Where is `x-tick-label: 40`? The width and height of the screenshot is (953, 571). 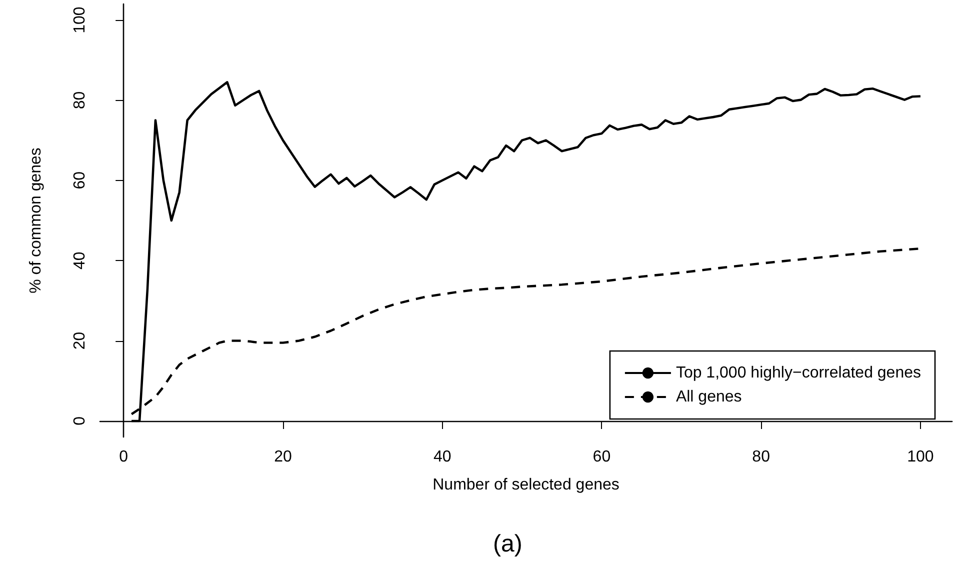
x-tick-label: 40 is located at coordinates (442, 457).